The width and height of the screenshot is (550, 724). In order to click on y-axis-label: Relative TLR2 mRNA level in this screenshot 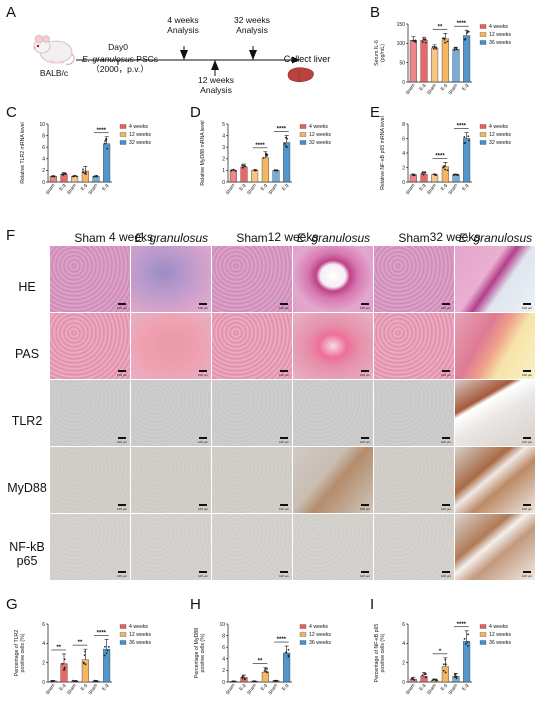, I will do `click(23, 152)`.